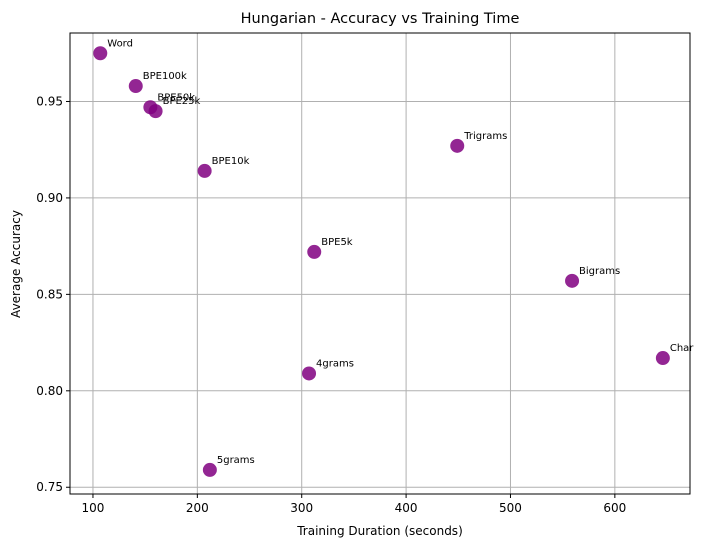 This screenshot has height=547, width=708. Describe the element at coordinates (16, 264) in the screenshot. I see `y-axis-title: Average Accuracy` at that location.